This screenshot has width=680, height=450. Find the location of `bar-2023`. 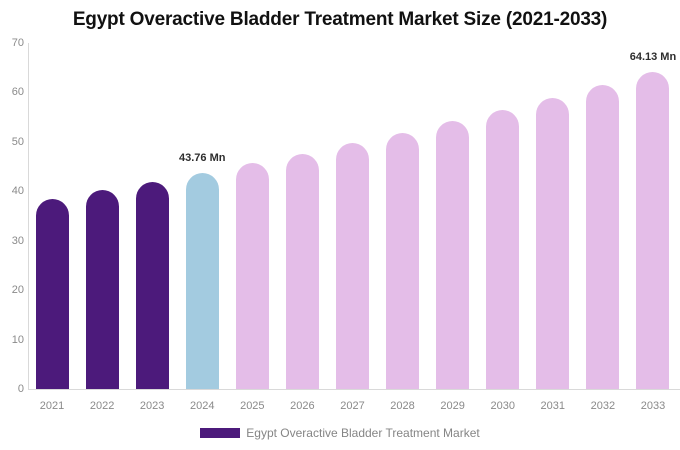

bar-2023 is located at coordinates (152, 285).